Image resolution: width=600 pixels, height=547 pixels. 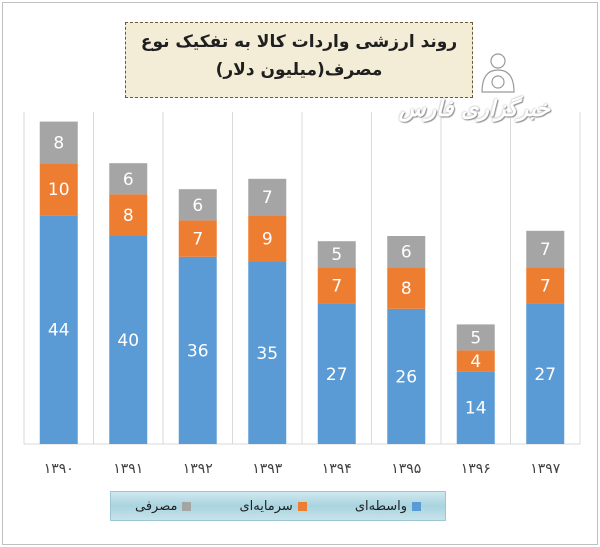 I want to click on fars-logo-text: خبرگزاری فارس, so click(x=474, y=109).